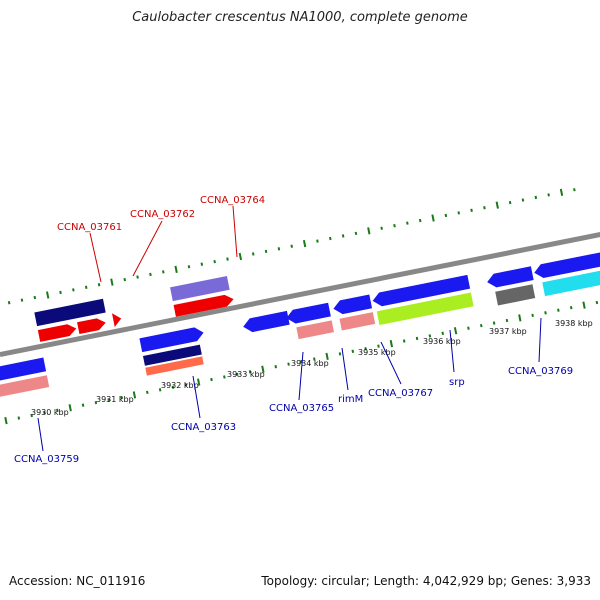  I want to click on gene-block-purple, so click(200, 289).